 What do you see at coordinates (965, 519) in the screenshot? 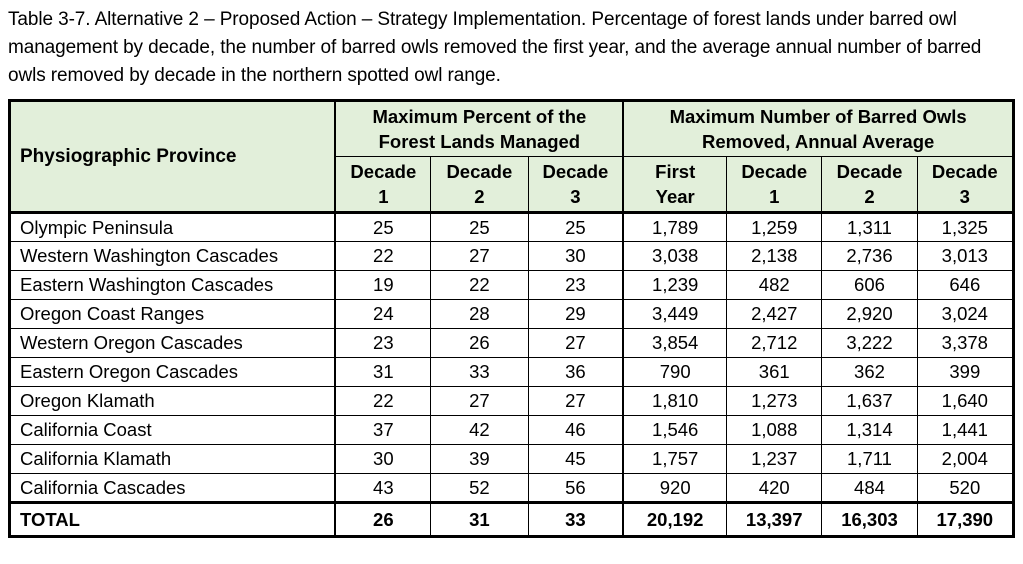
I see `total-removed-decade-3: 17,390` at bounding box center [965, 519].